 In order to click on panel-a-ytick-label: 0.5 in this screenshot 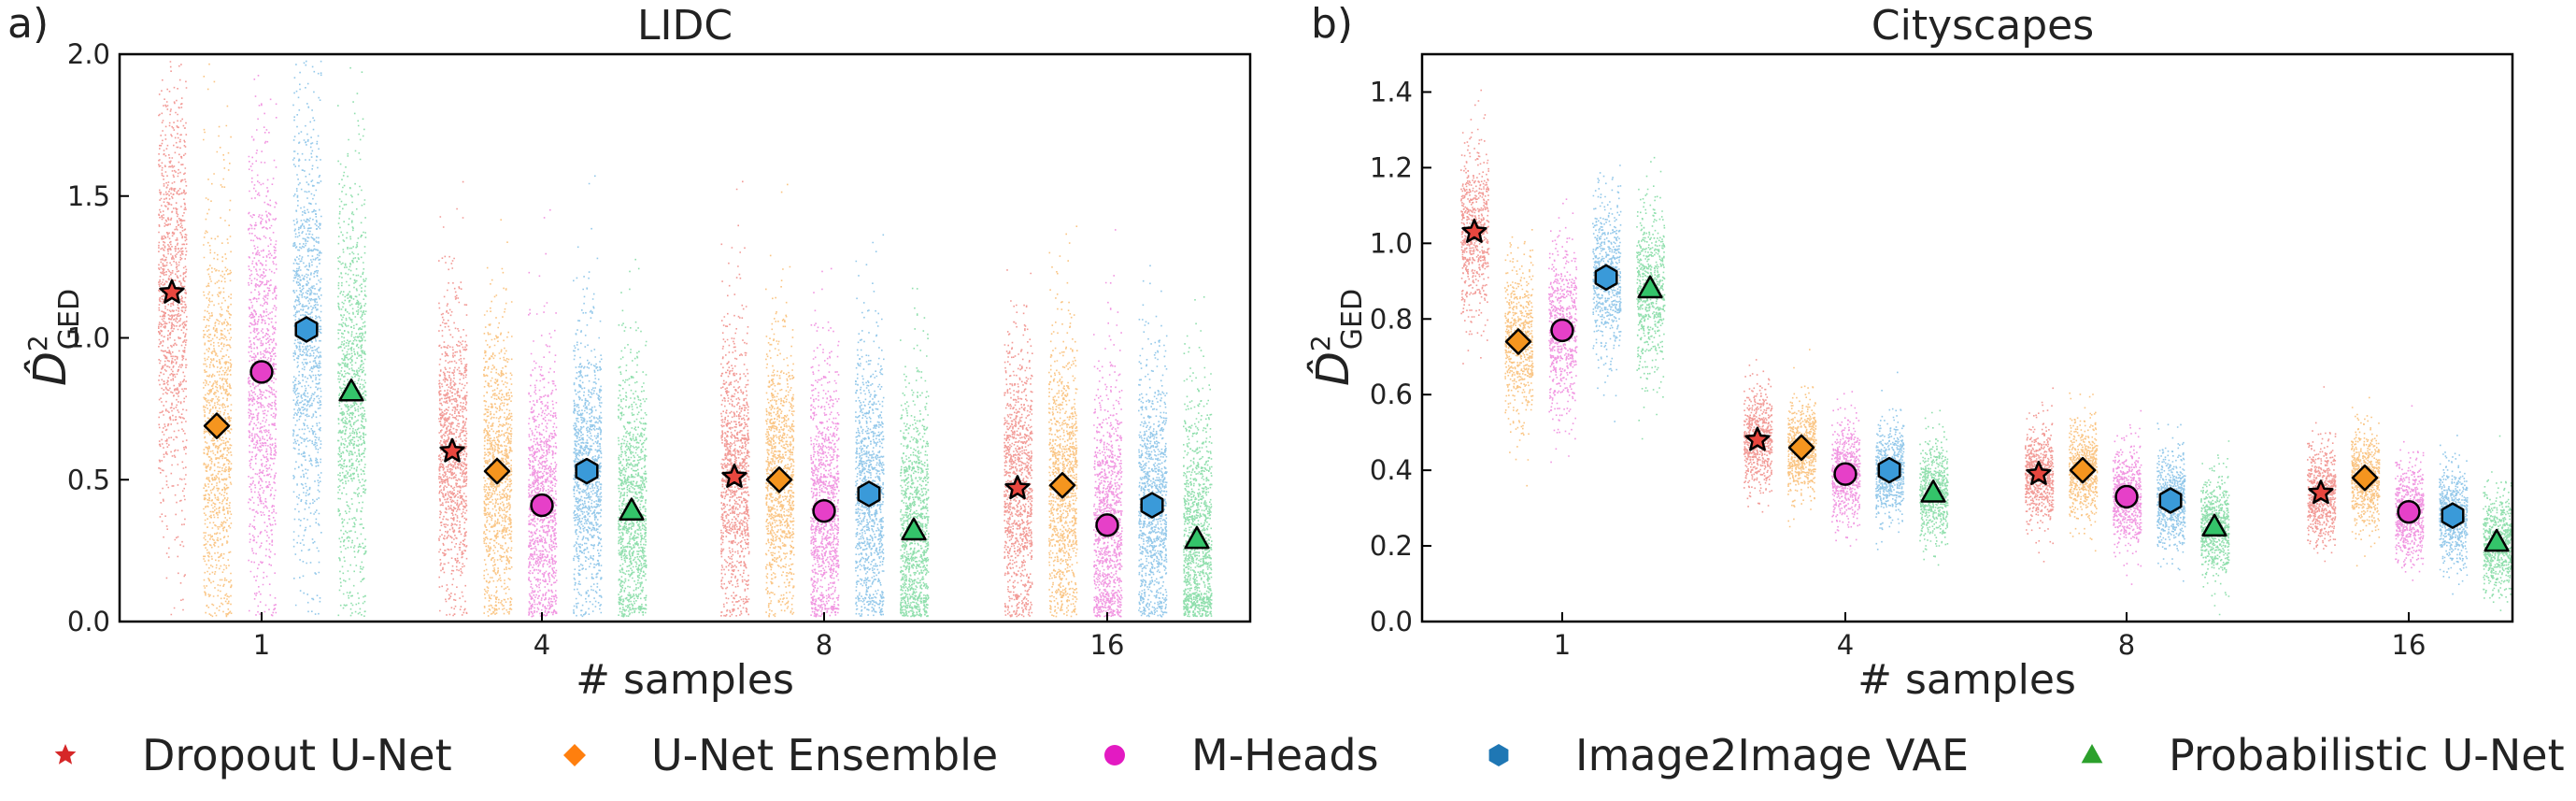, I will do `click(88, 479)`.